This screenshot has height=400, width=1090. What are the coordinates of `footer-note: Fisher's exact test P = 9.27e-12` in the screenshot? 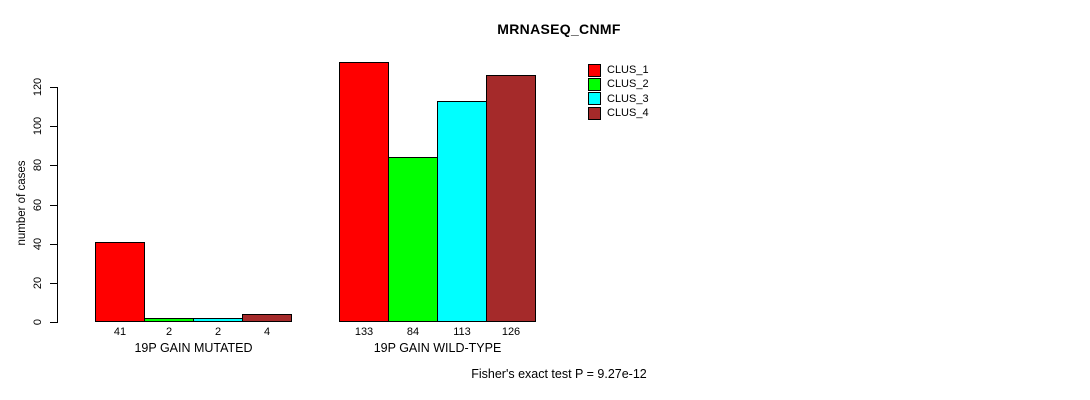 It's located at (559, 374).